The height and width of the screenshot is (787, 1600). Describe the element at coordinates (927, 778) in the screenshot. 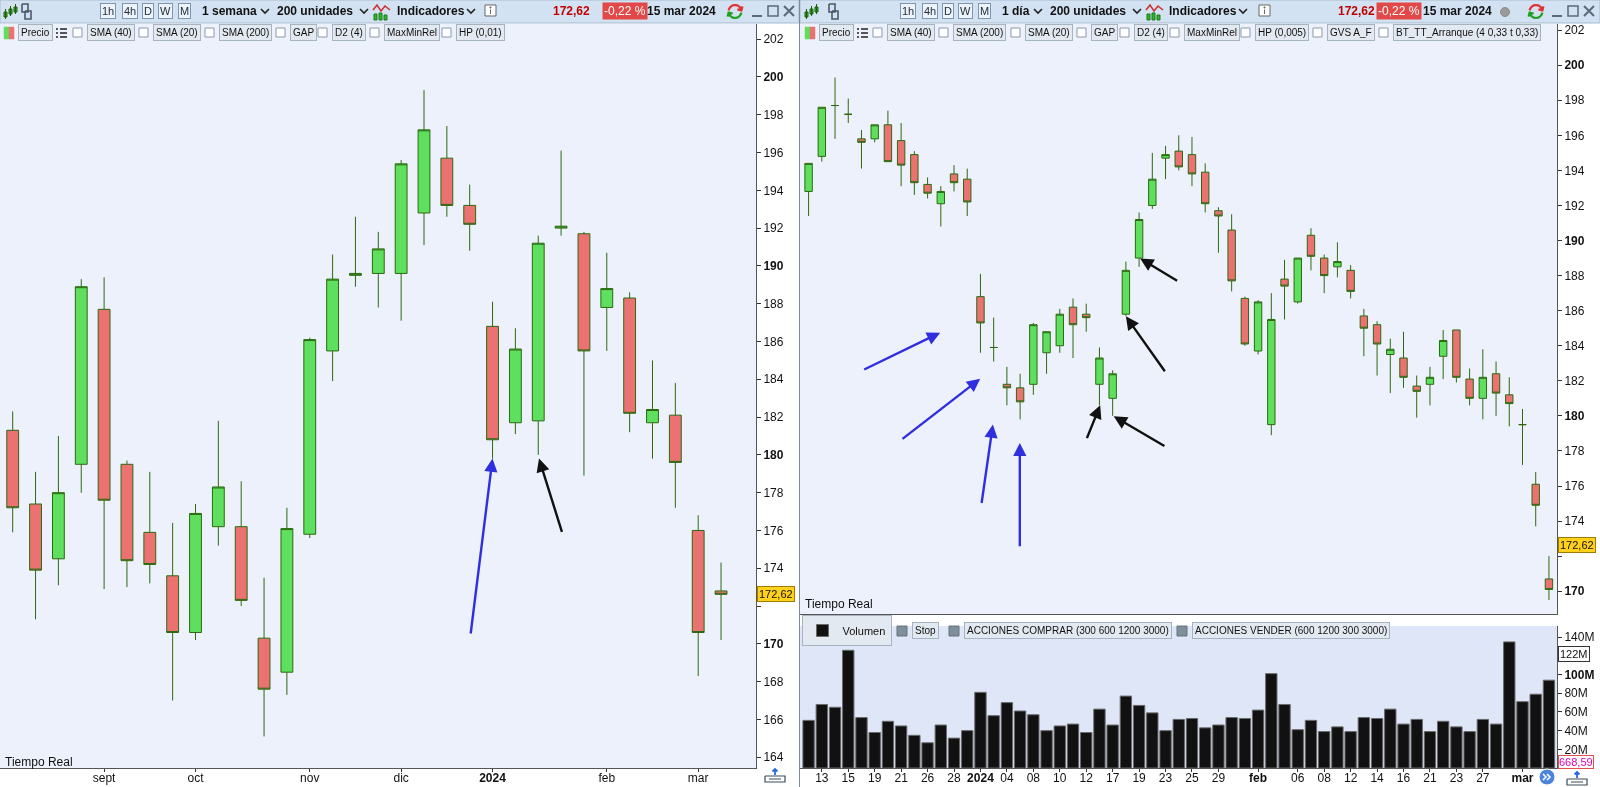

I see `x-tick-label: 26` at that location.